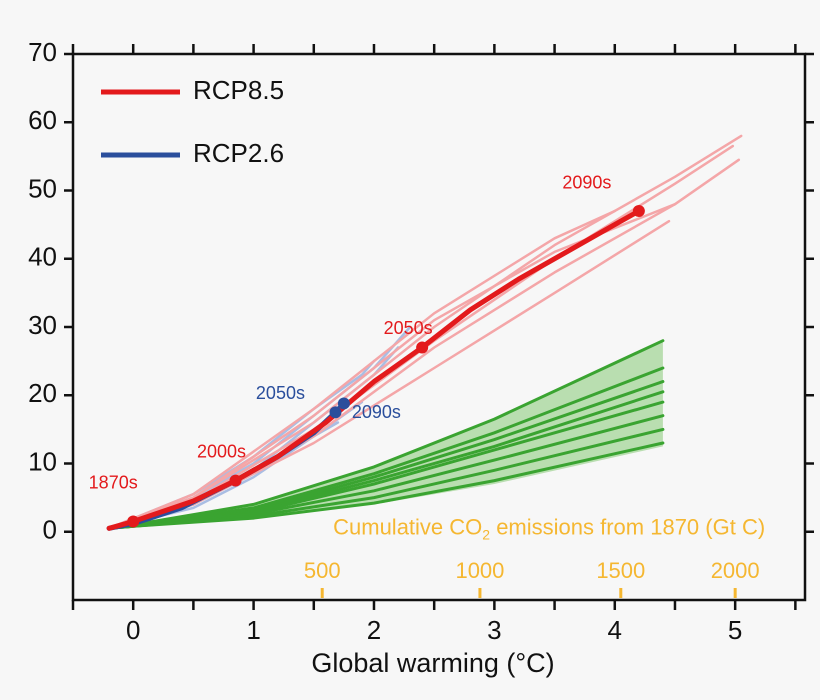 The image size is (820, 700). What do you see at coordinates (479, 570) in the screenshot?
I see `co2-tick-label: 1000` at bounding box center [479, 570].